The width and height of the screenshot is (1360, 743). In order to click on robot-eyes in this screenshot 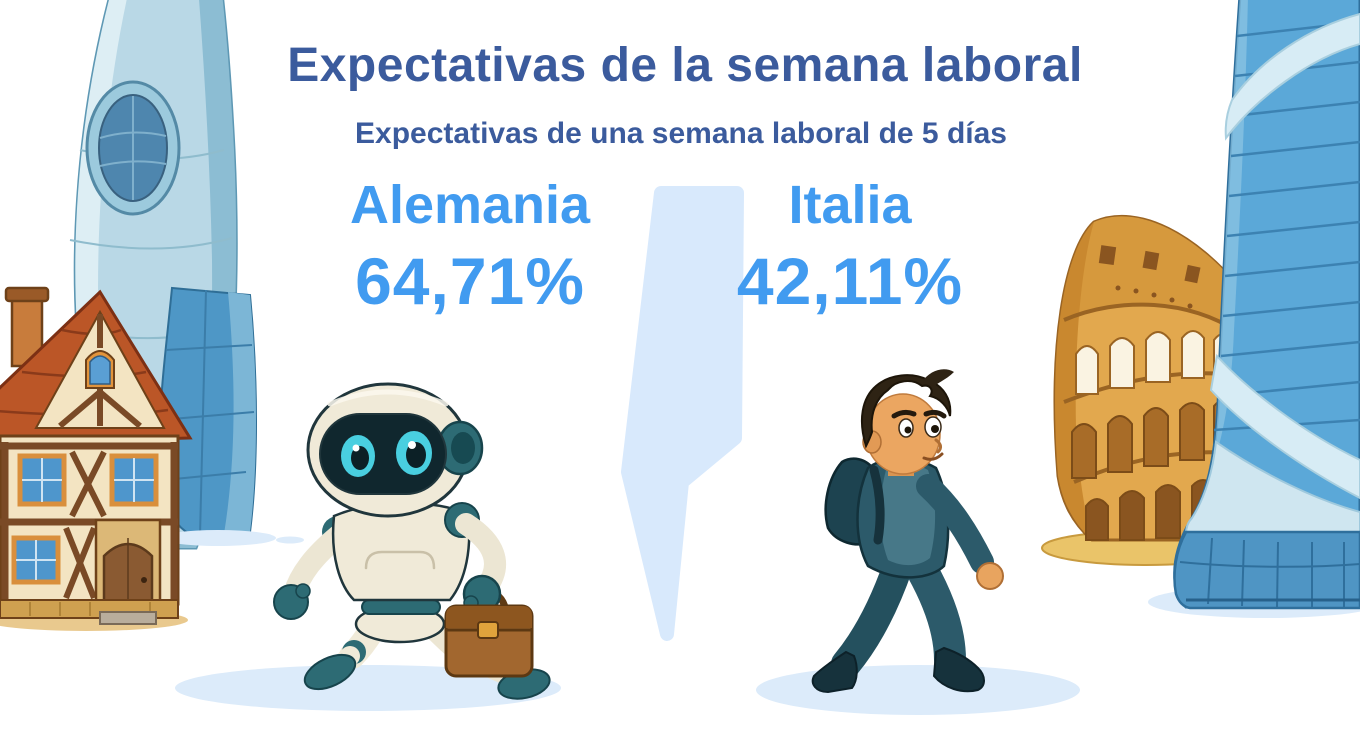, I will do `click(386, 454)`.